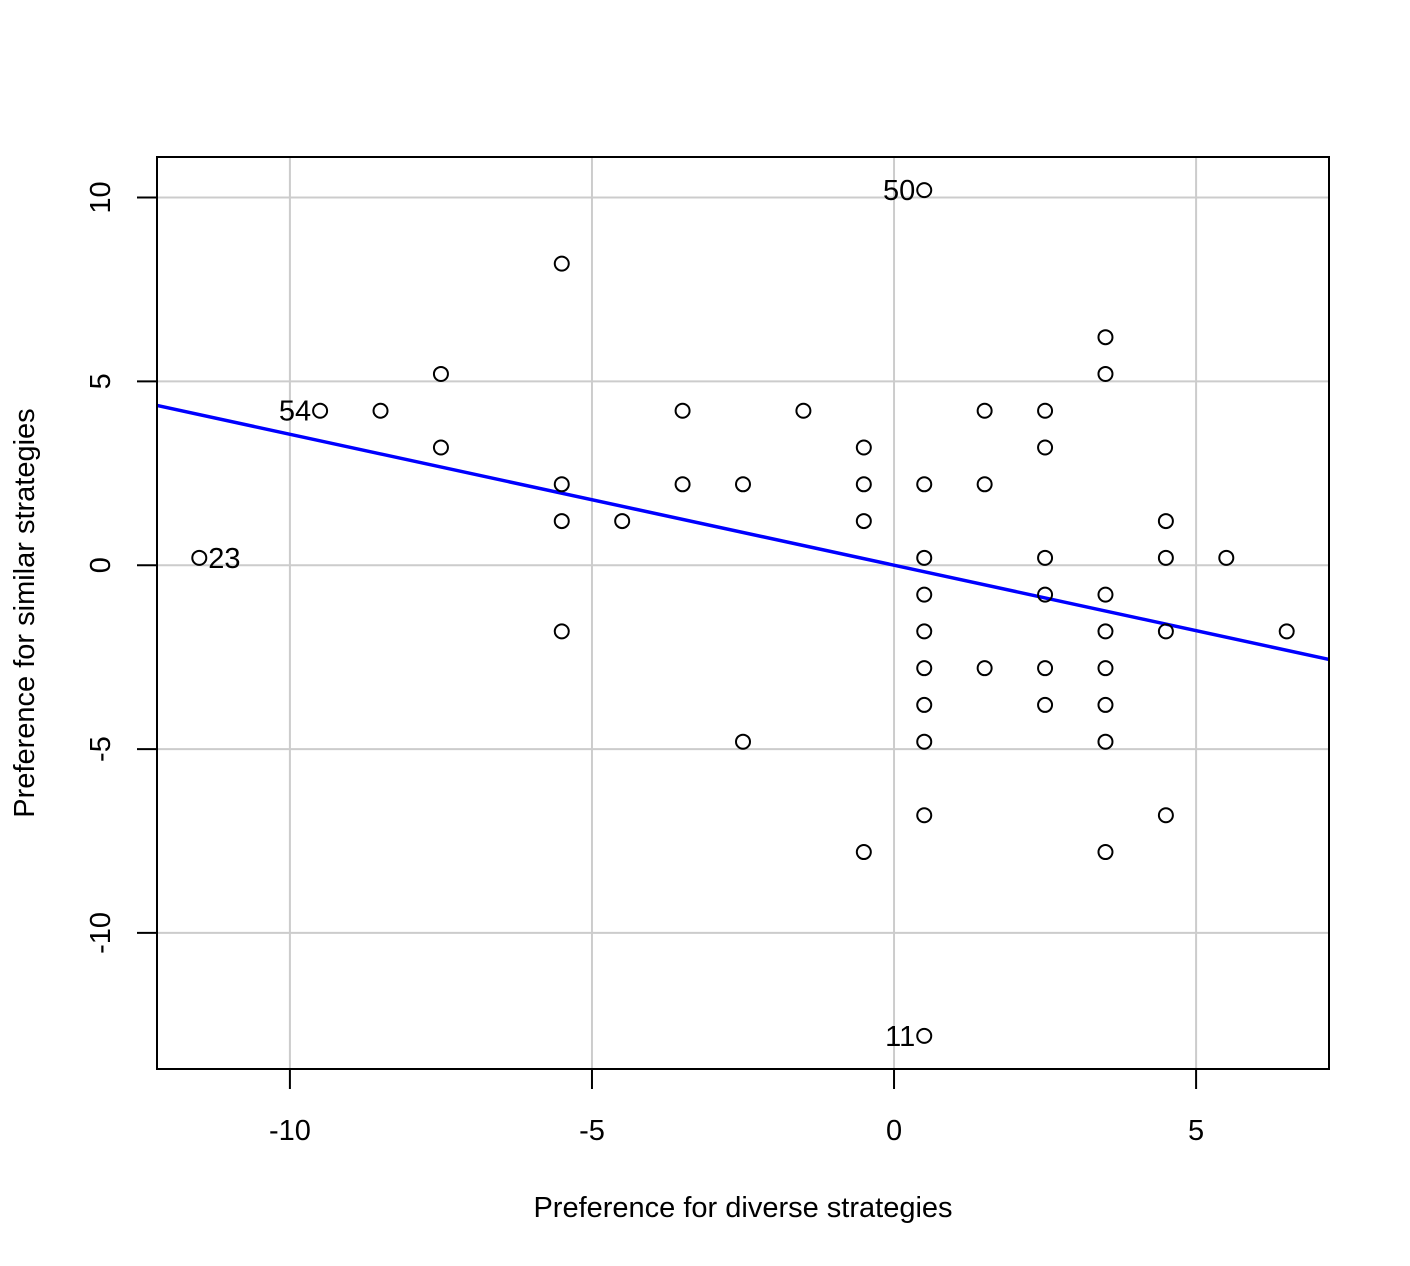 The height and width of the screenshot is (1266, 1410). What do you see at coordinates (101, 933) in the screenshot?
I see `y-tick-label: -10` at bounding box center [101, 933].